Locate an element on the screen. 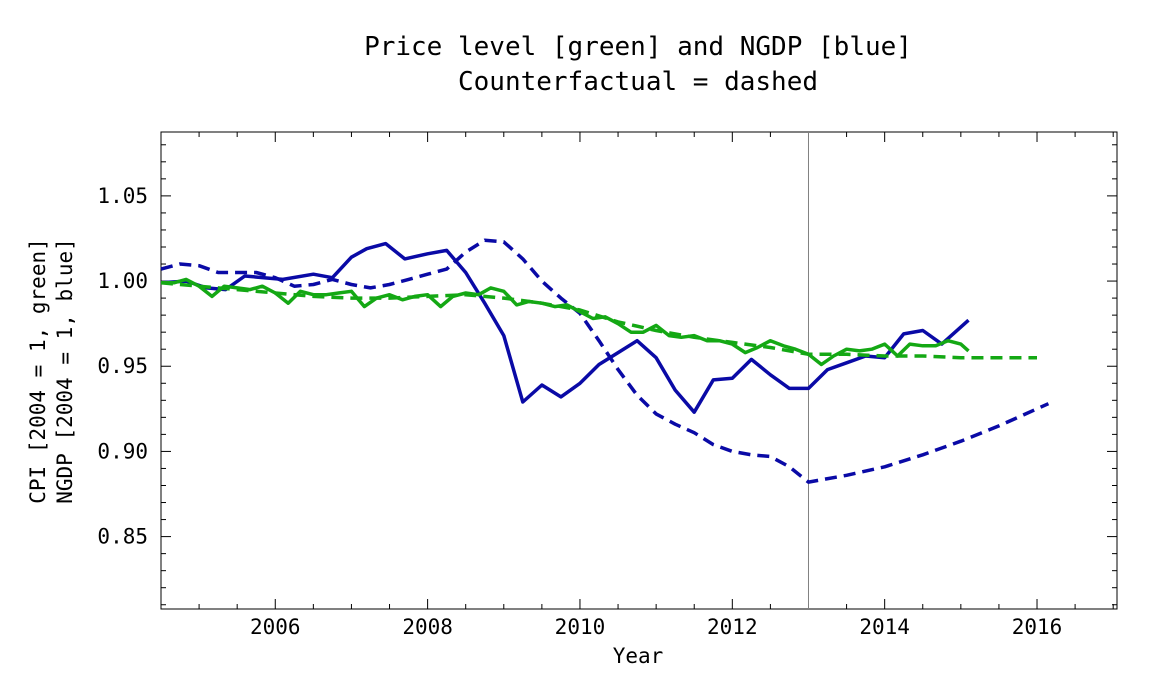  x-tick-label: 2008 is located at coordinates (427, 627).